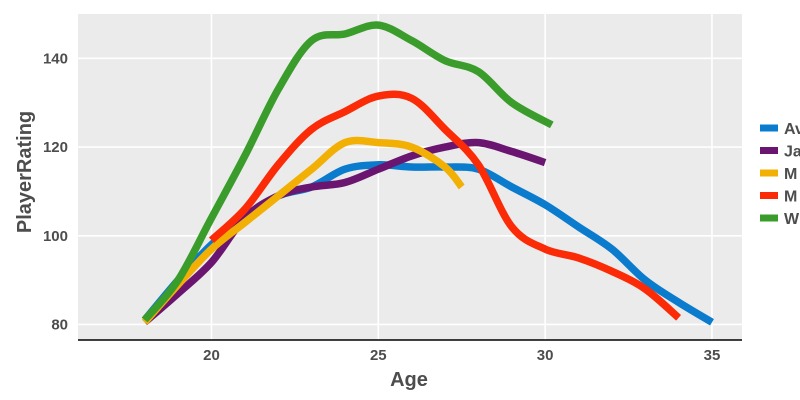 The width and height of the screenshot is (800, 400). What do you see at coordinates (55, 58) in the screenshot?
I see `y-tick-label: 140` at bounding box center [55, 58].